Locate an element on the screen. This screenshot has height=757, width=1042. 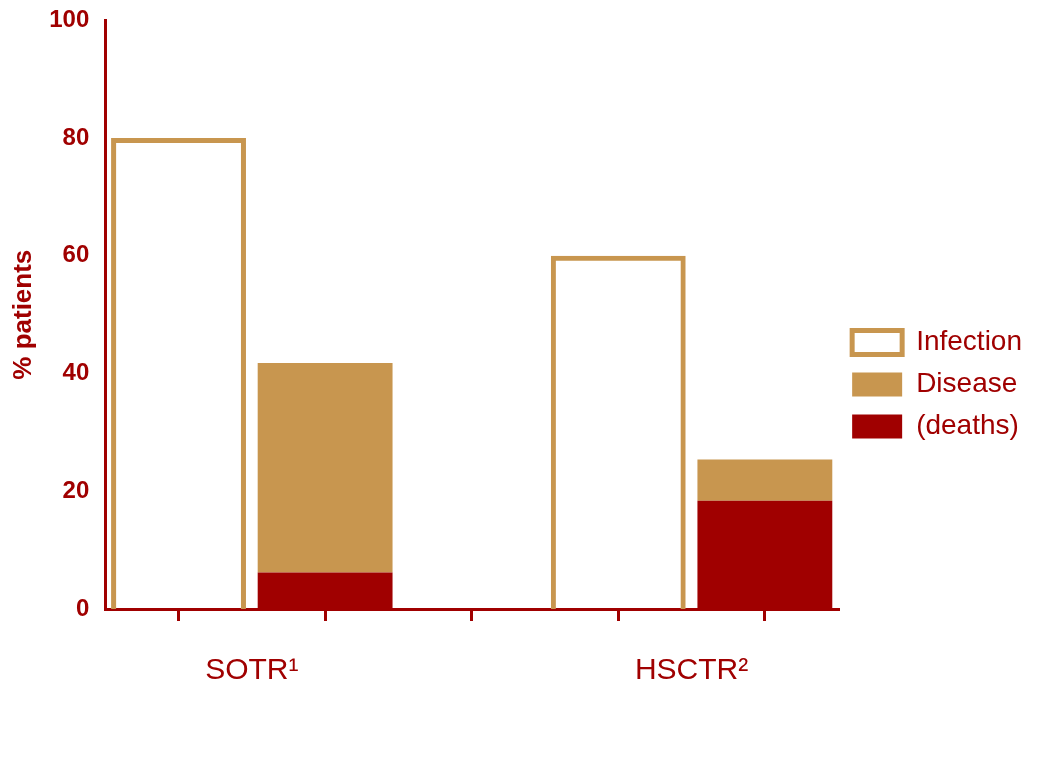
y-tick-label: 100 is located at coordinates (69, 19).